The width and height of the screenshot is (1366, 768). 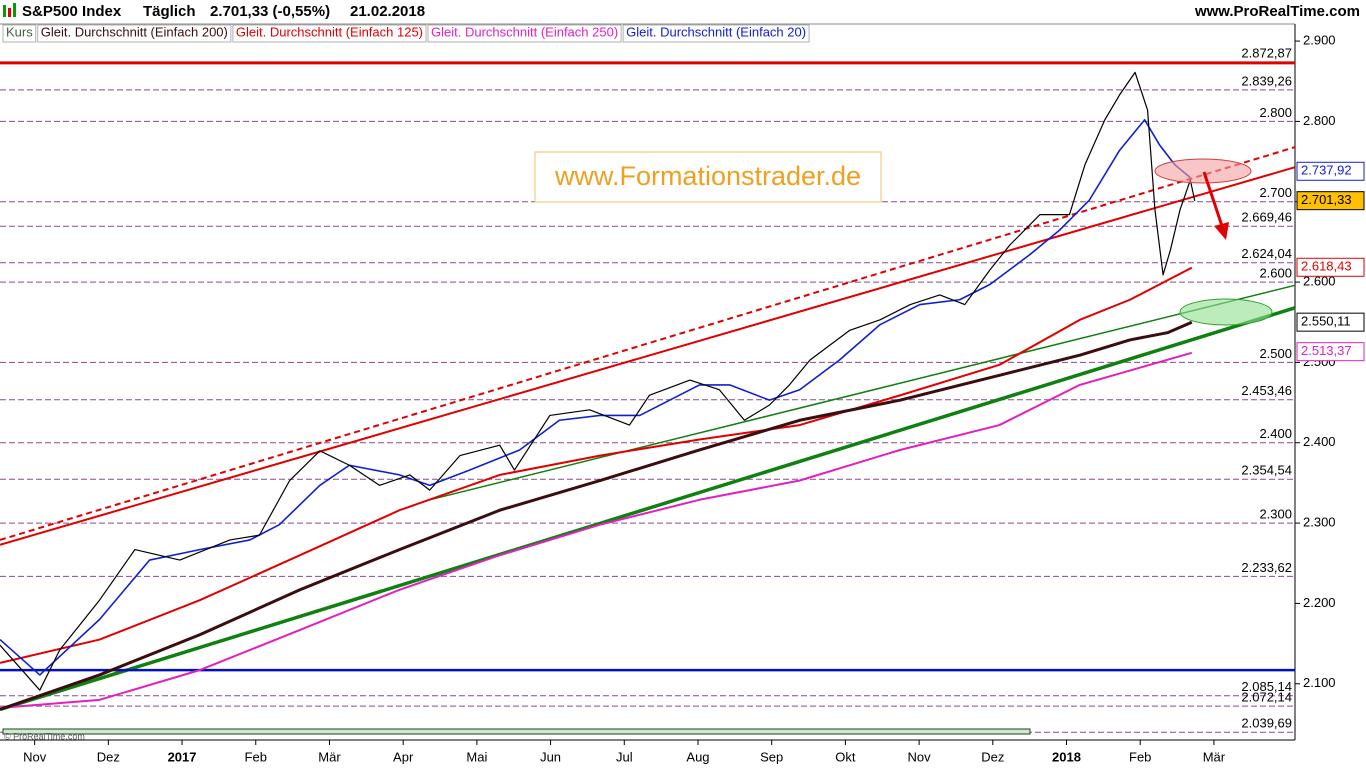 What do you see at coordinates (1319, 682) in the screenshot?
I see `y-tick-label: 2.100` at bounding box center [1319, 682].